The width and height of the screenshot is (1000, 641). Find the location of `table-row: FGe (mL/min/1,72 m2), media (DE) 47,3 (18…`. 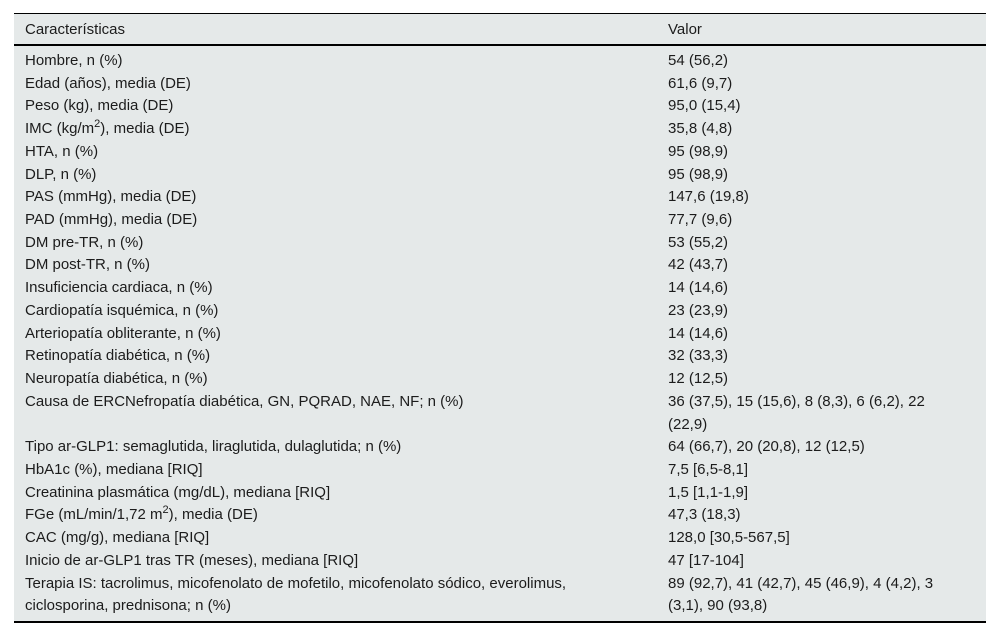

table-row: FGe (mL/min/1,72 m2), media (DE) 47,3 (18… is located at coordinates (500, 515).